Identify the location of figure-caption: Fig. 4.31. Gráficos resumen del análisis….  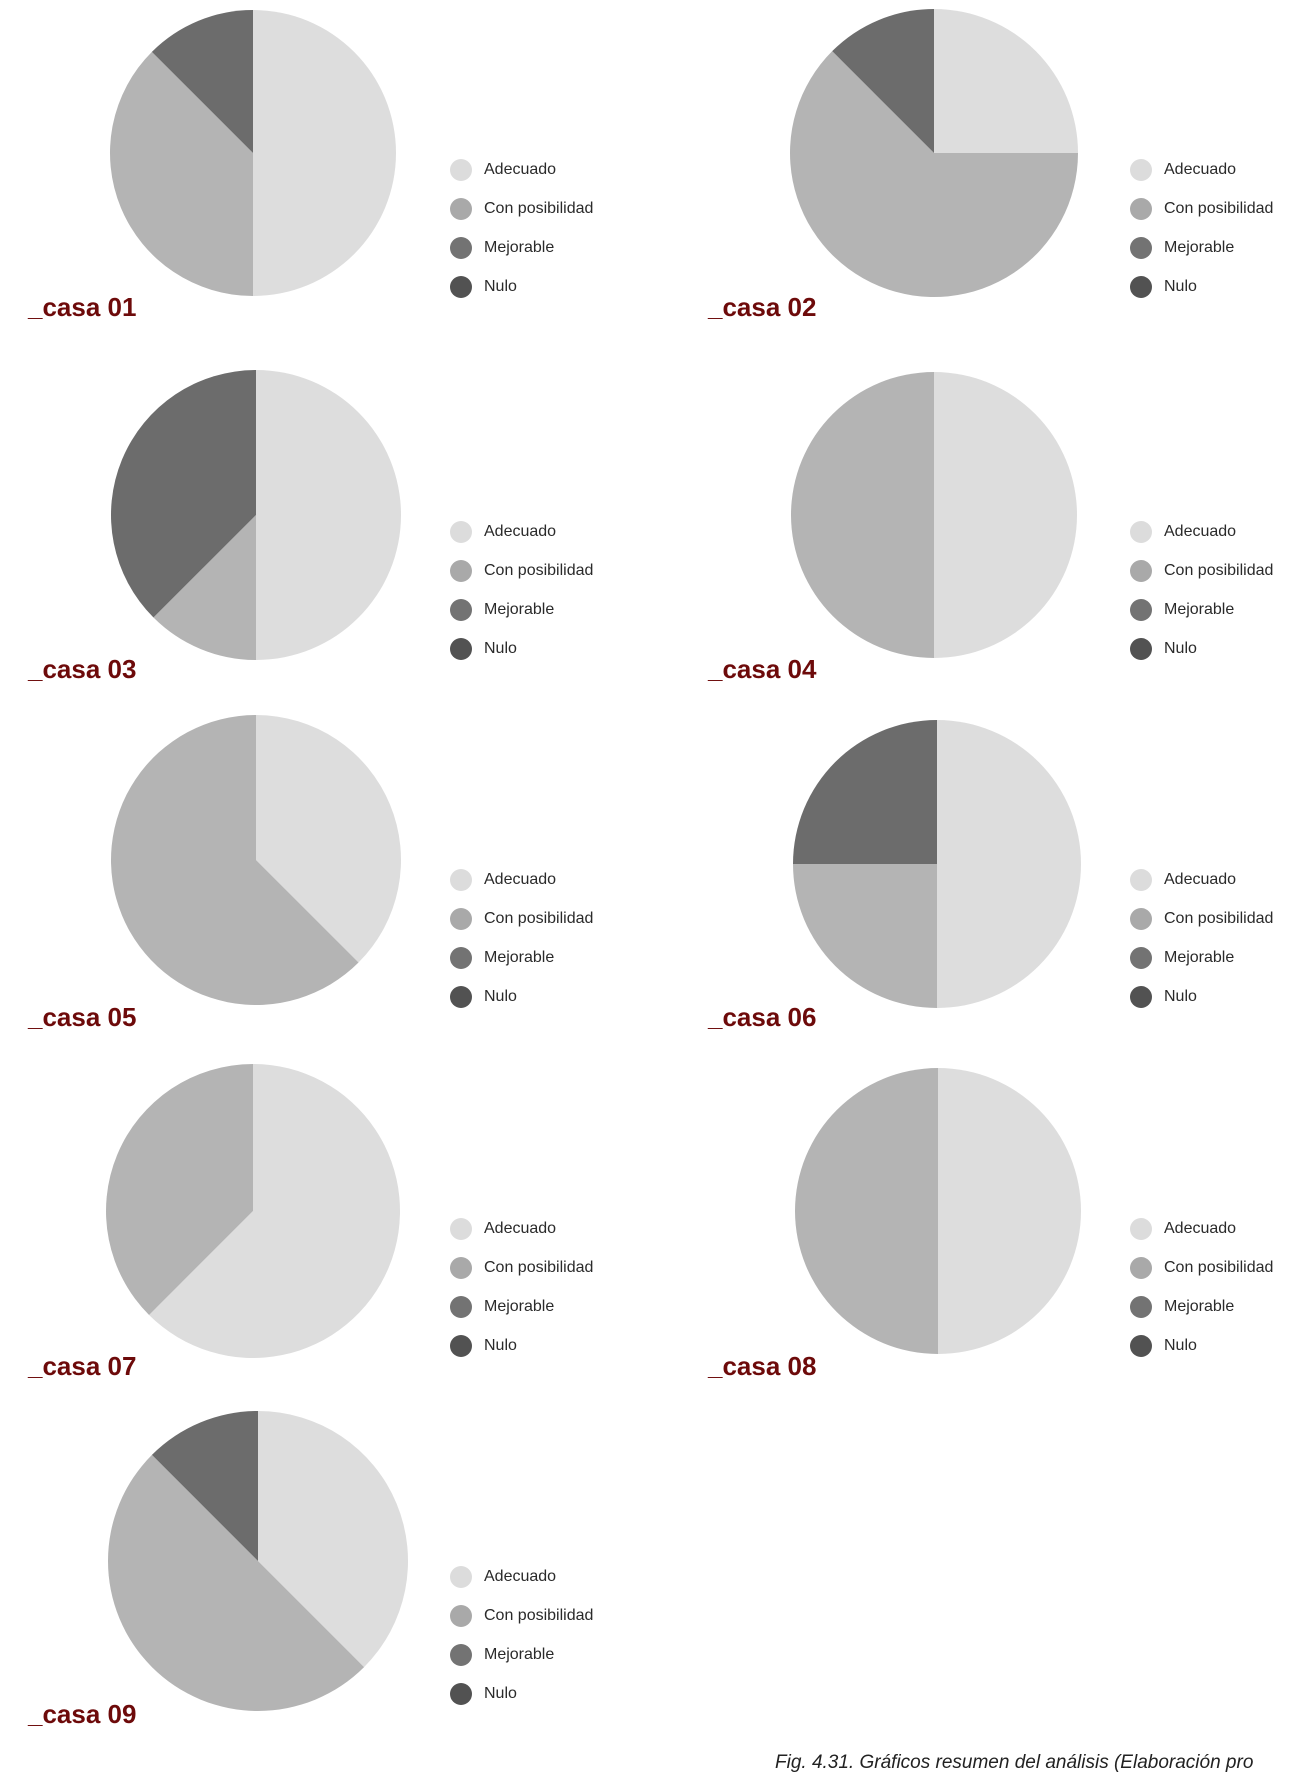
(1014, 1762).